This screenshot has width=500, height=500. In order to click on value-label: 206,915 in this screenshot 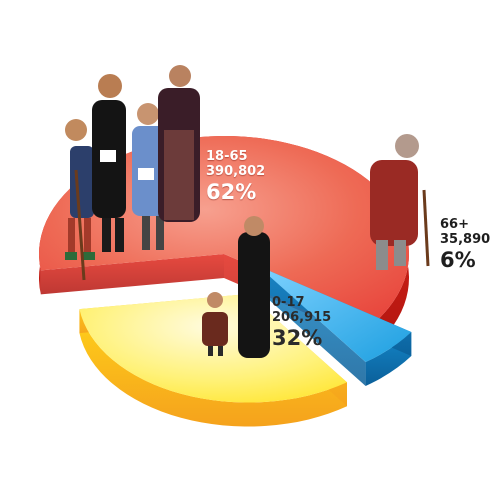, I will do `click(302, 317)`.